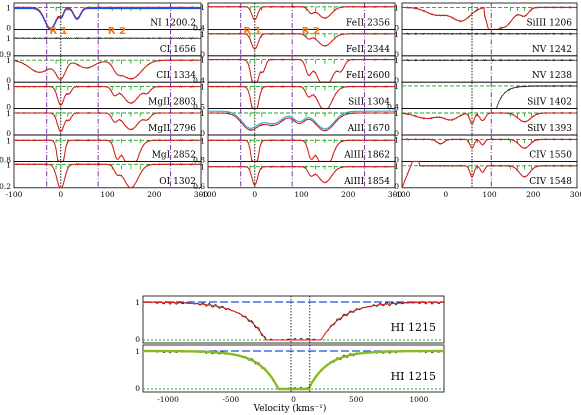  I want to click on transition-panel: NI 1200.2 0 1, so click(104, 17).